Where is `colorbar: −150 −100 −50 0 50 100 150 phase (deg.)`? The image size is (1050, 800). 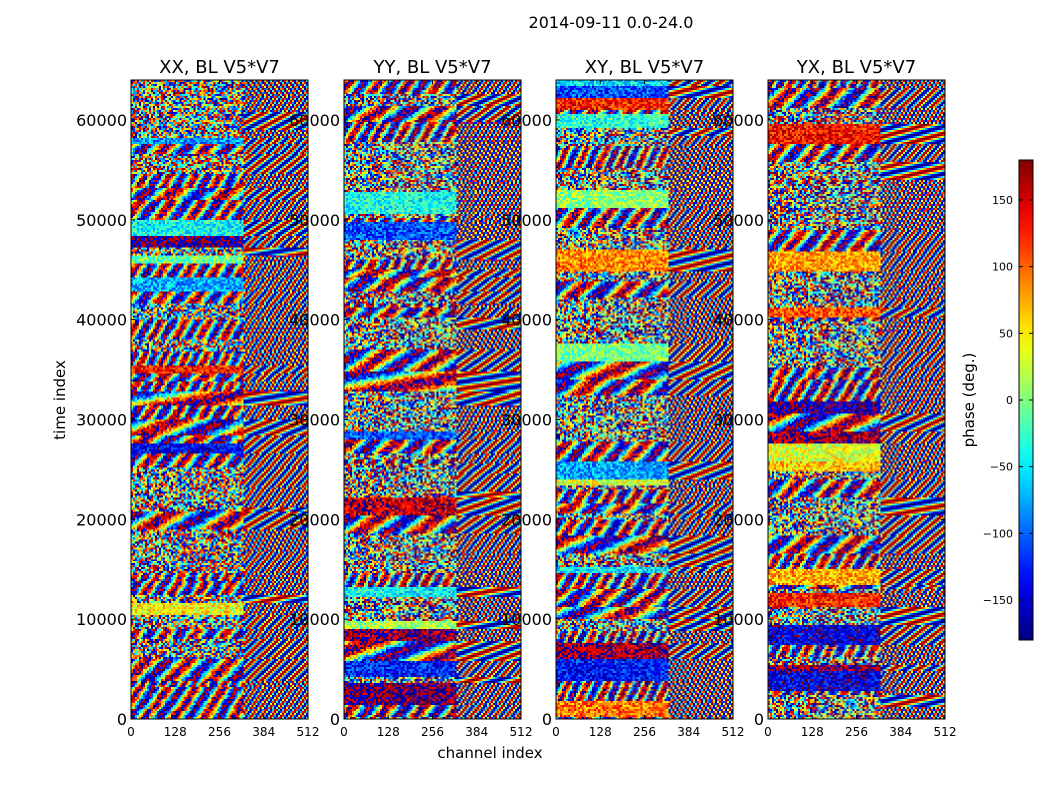 colorbar: −150 −100 −50 0 50 100 150 phase (deg.) is located at coordinates (997, 400).